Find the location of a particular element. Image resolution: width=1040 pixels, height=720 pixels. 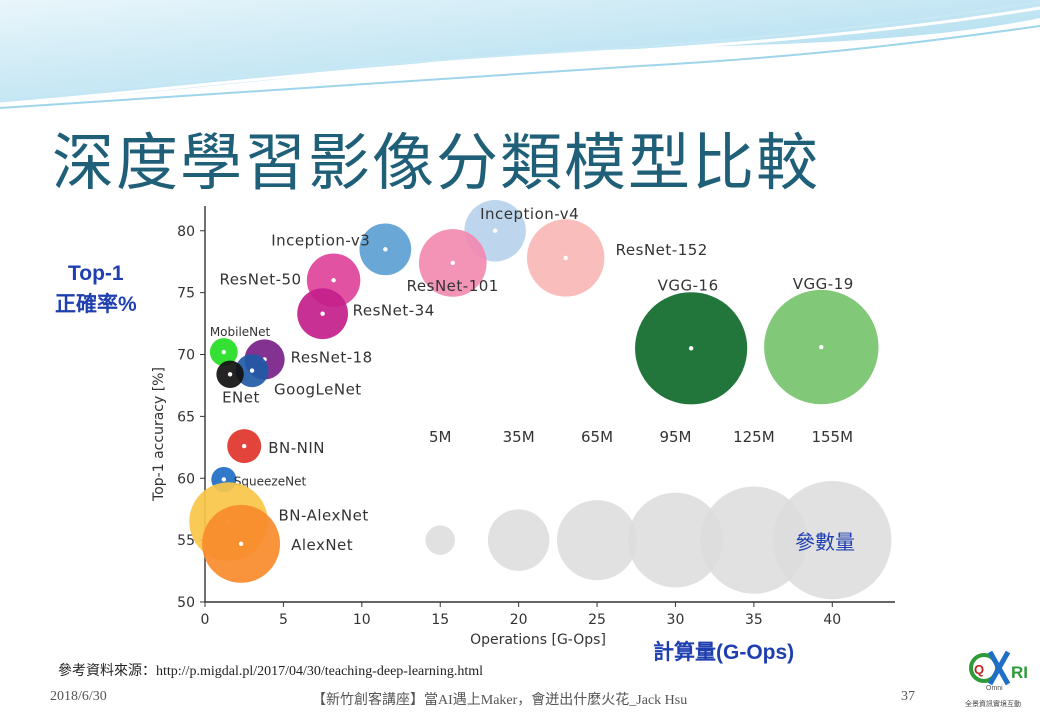

y-side-label-top1: Top-1 is located at coordinates (96, 273).